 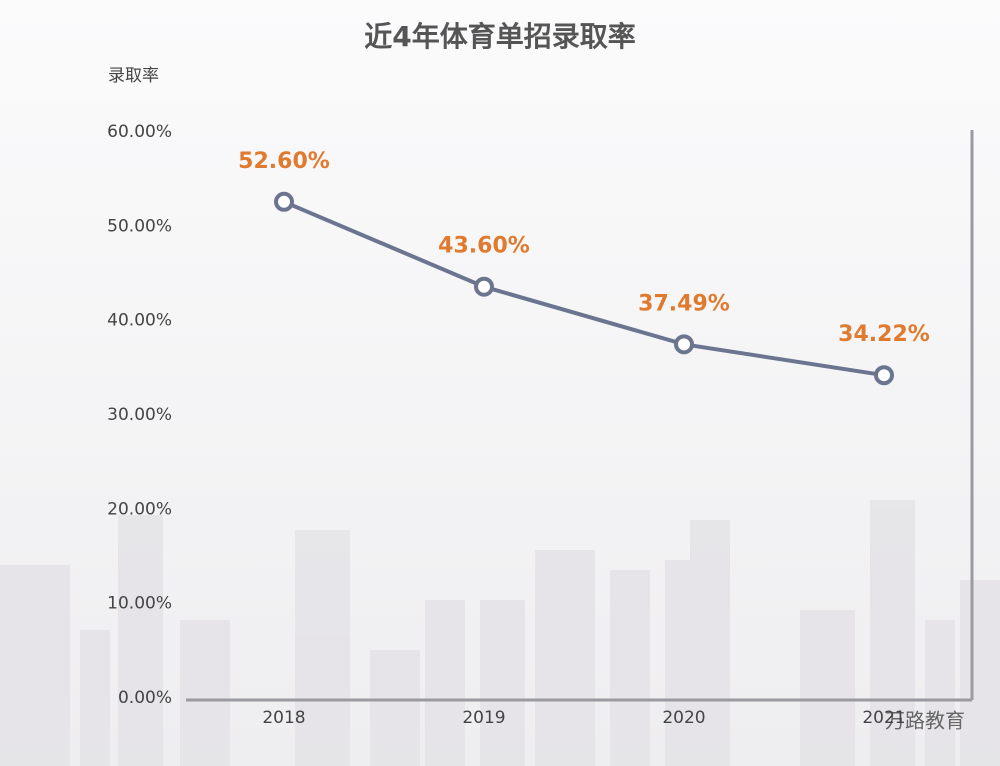 I want to click on x-tick-label: 2020, so click(x=683, y=718).